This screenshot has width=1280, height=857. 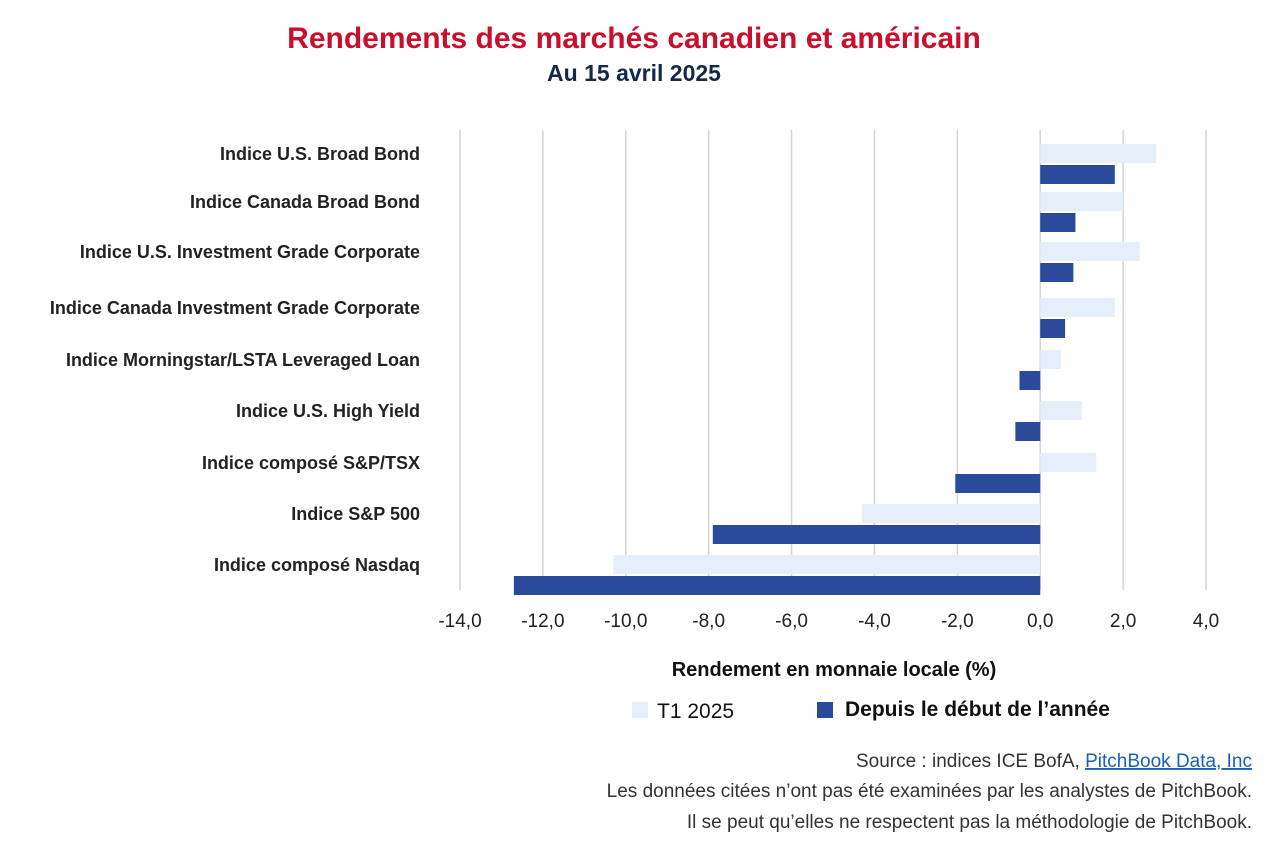 I want to click on category-label: Indice Morningstar/LSTA Leveraged Loan, so click(x=243, y=360).